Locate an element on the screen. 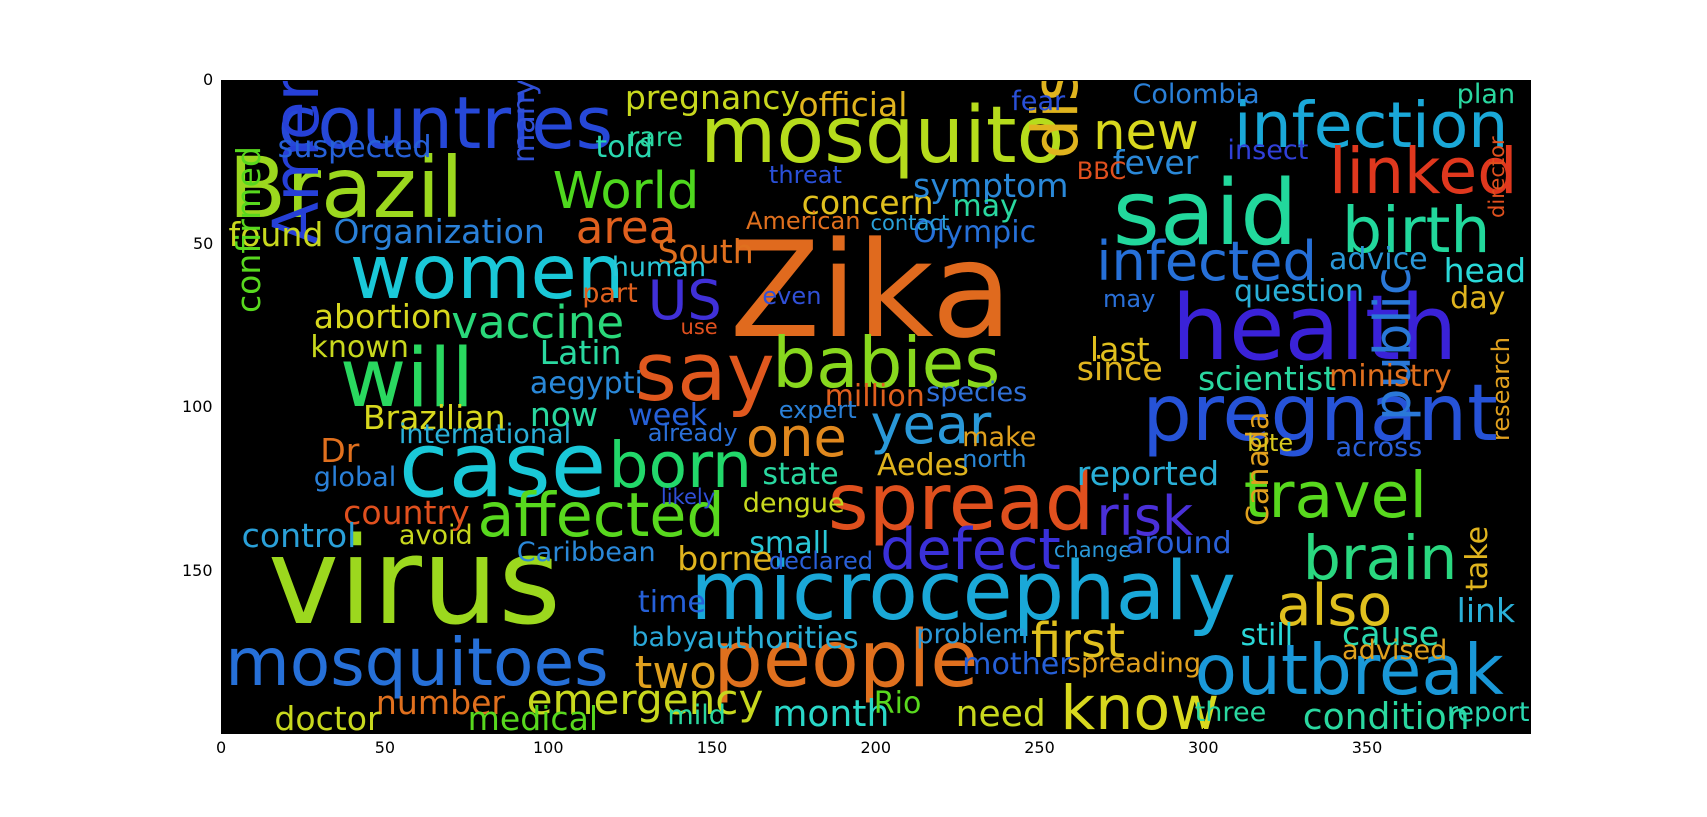 The image size is (1707, 817). word-official: official is located at coordinates (853, 104).